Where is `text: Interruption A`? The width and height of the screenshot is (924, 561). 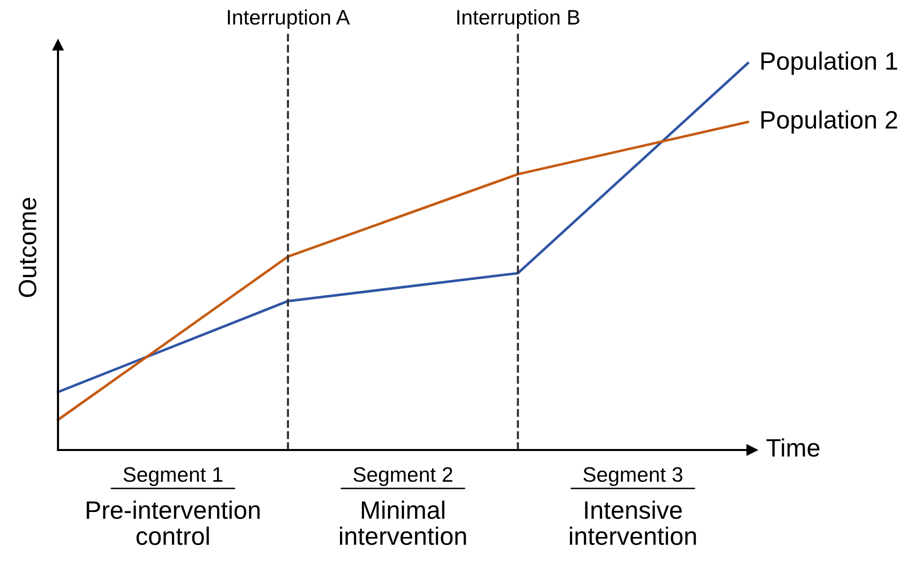 text: Interruption A is located at coordinates (289, 19).